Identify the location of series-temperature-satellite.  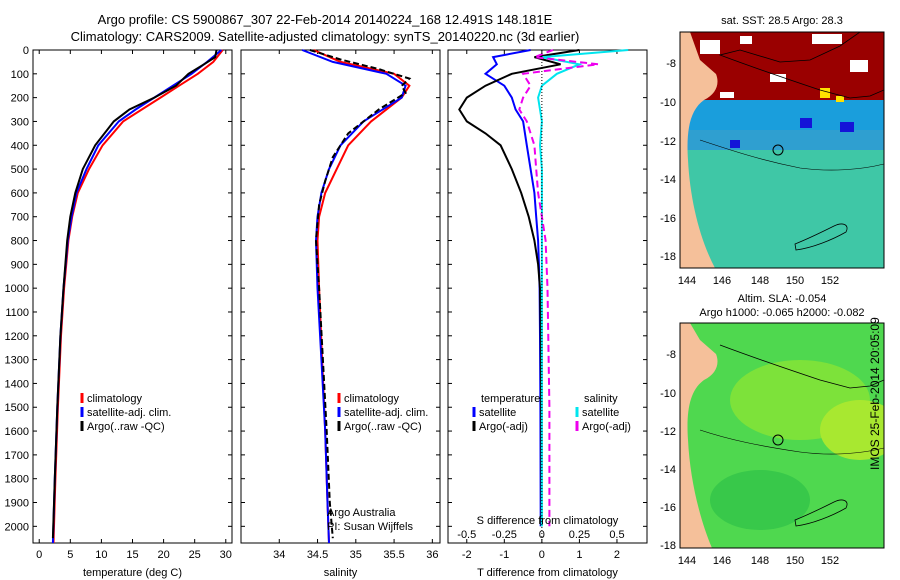
(512, 288).